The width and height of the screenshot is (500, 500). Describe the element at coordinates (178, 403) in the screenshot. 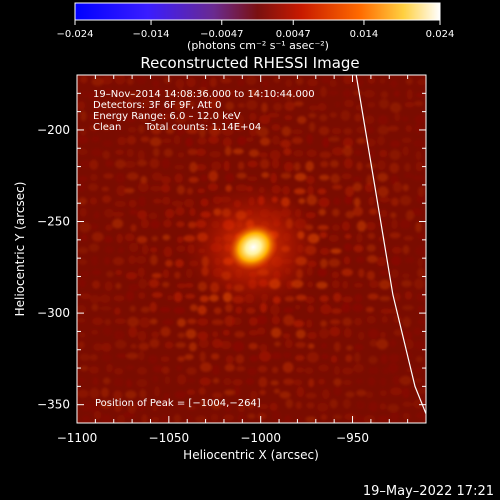

I see `annotation-peak-position: Position of Peak = [−1004,−264]` at that location.